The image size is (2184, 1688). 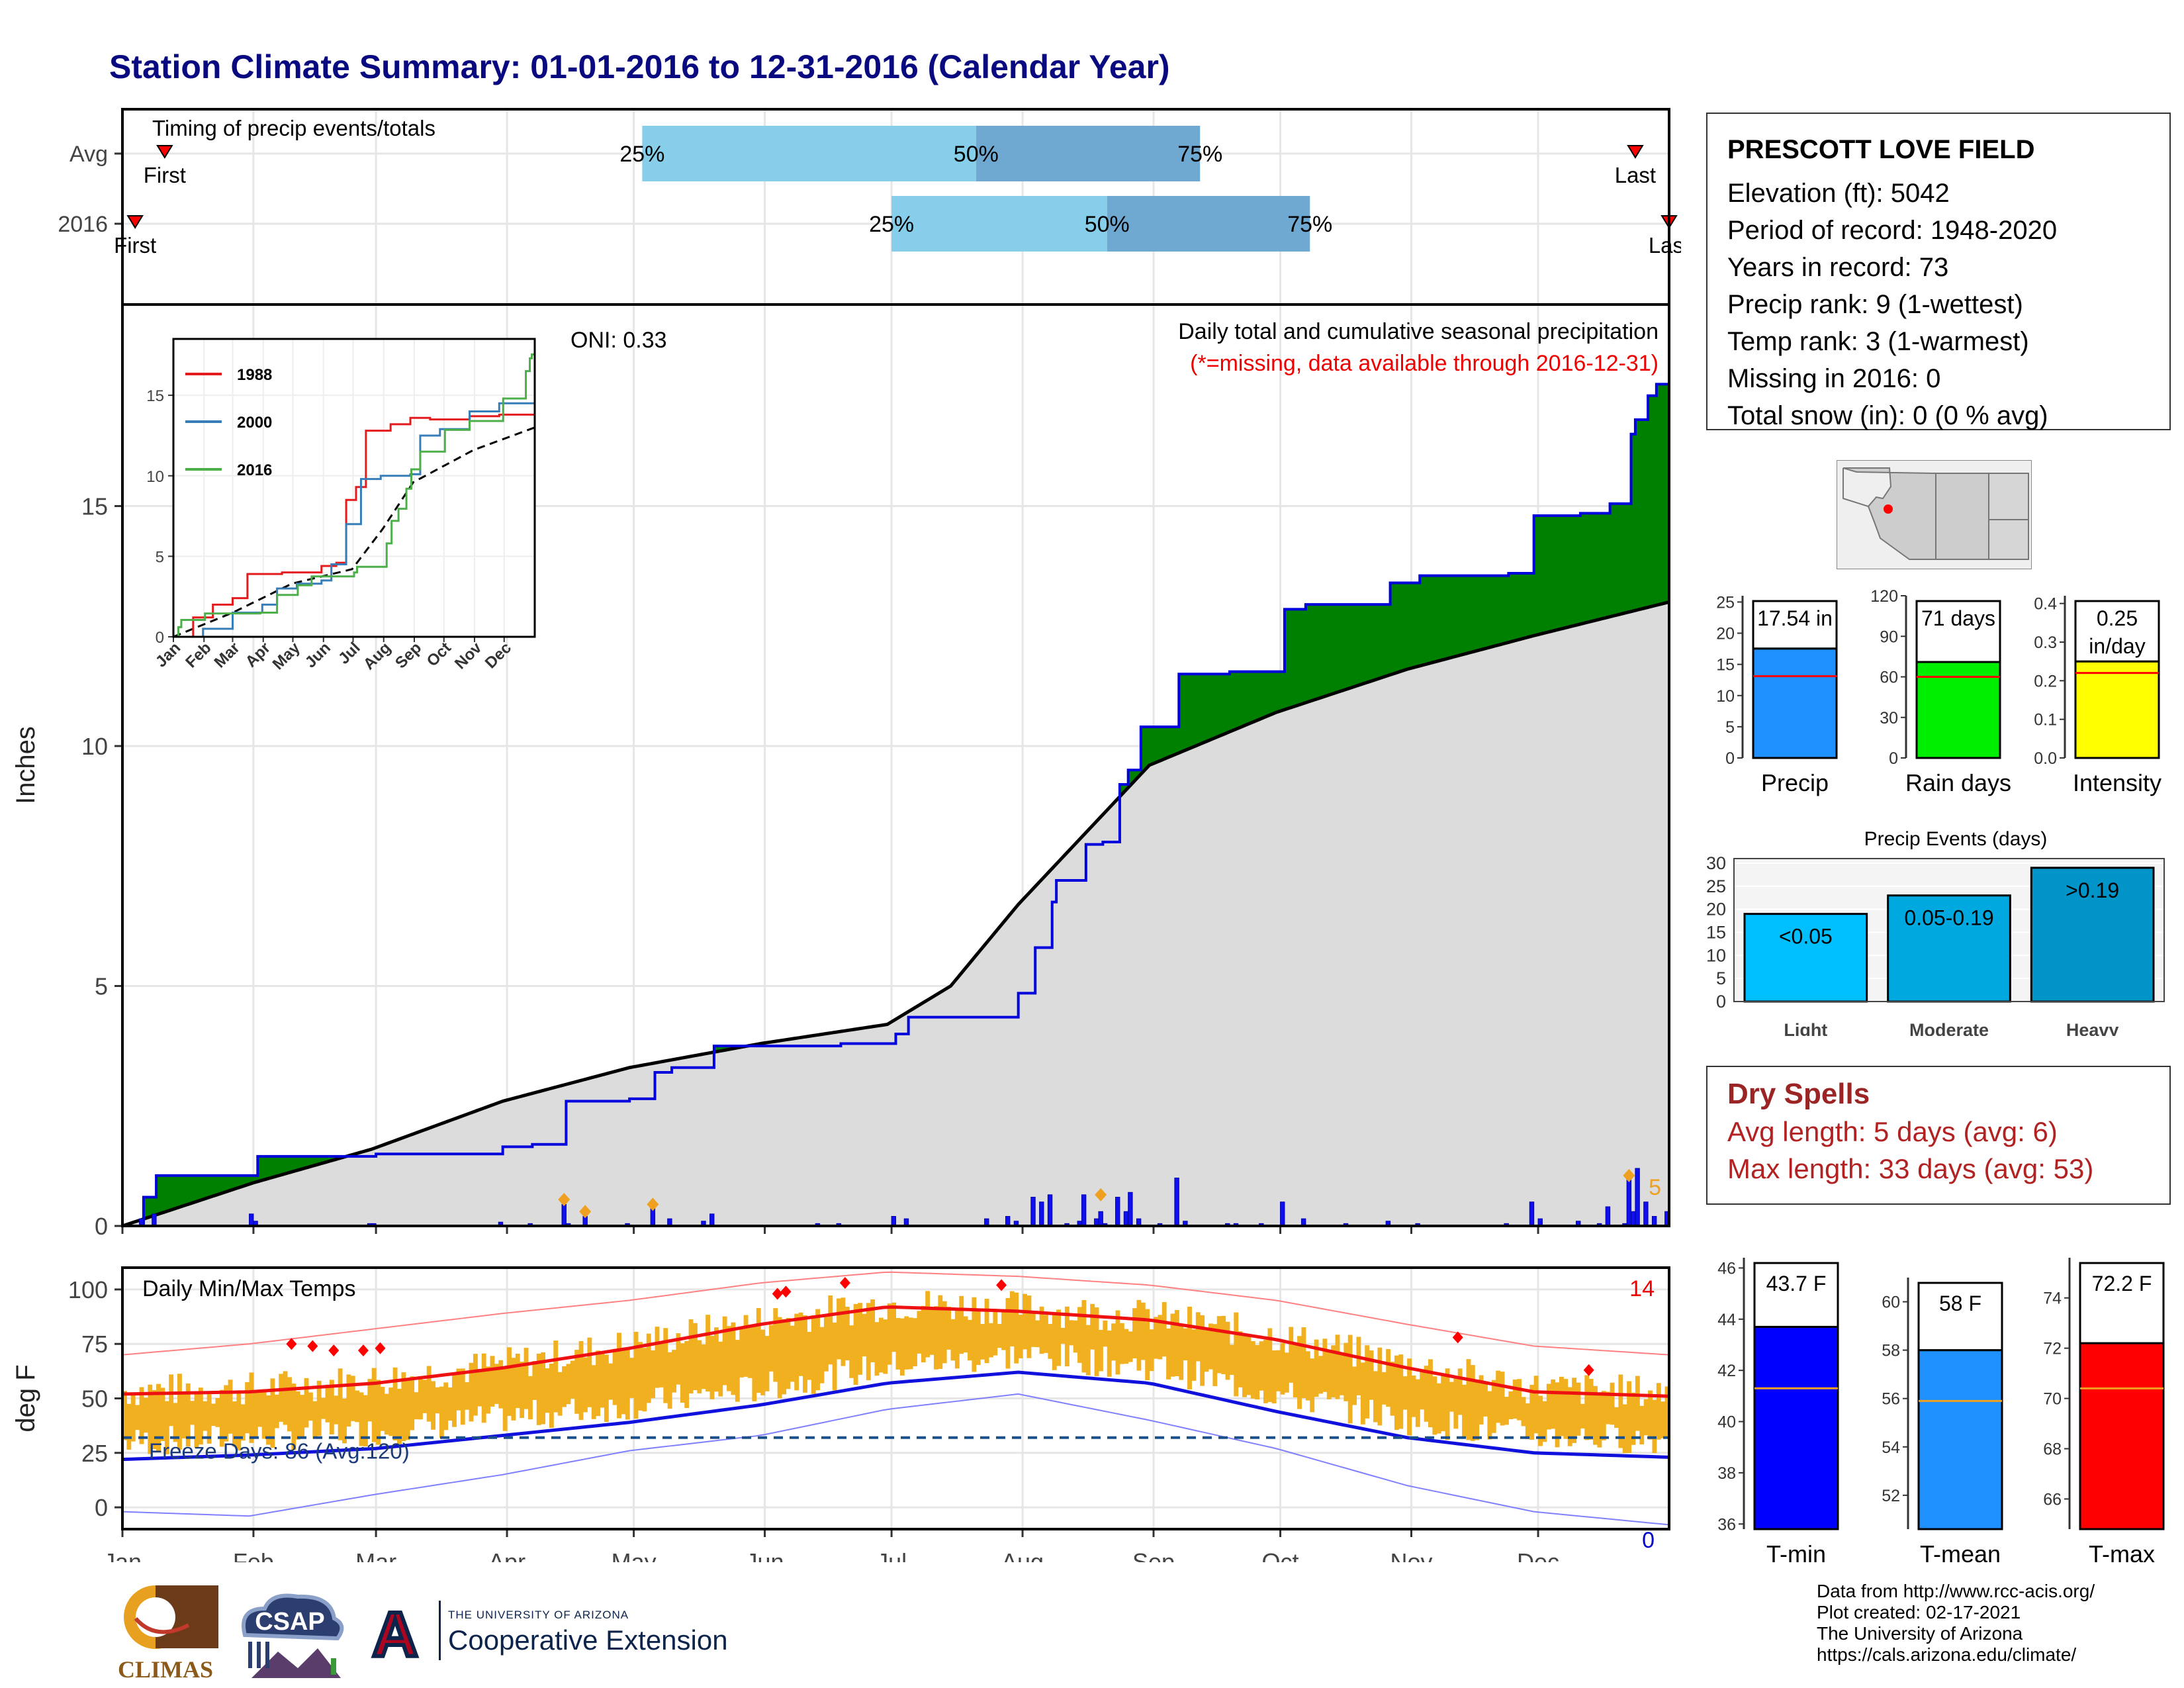 What do you see at coordinates (1875, 304) in the screenshot?
I see `station-precip-rank: Precip rank: 9 (1-wettest)` at bounding box center [1875, 304].